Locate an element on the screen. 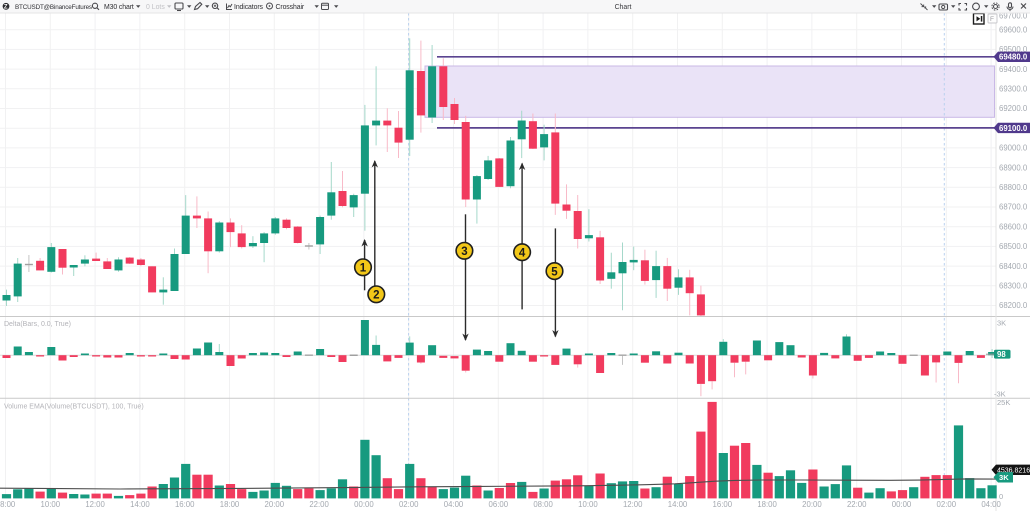  svg-text: 68600.0 is located at coordinates (1013, 226).